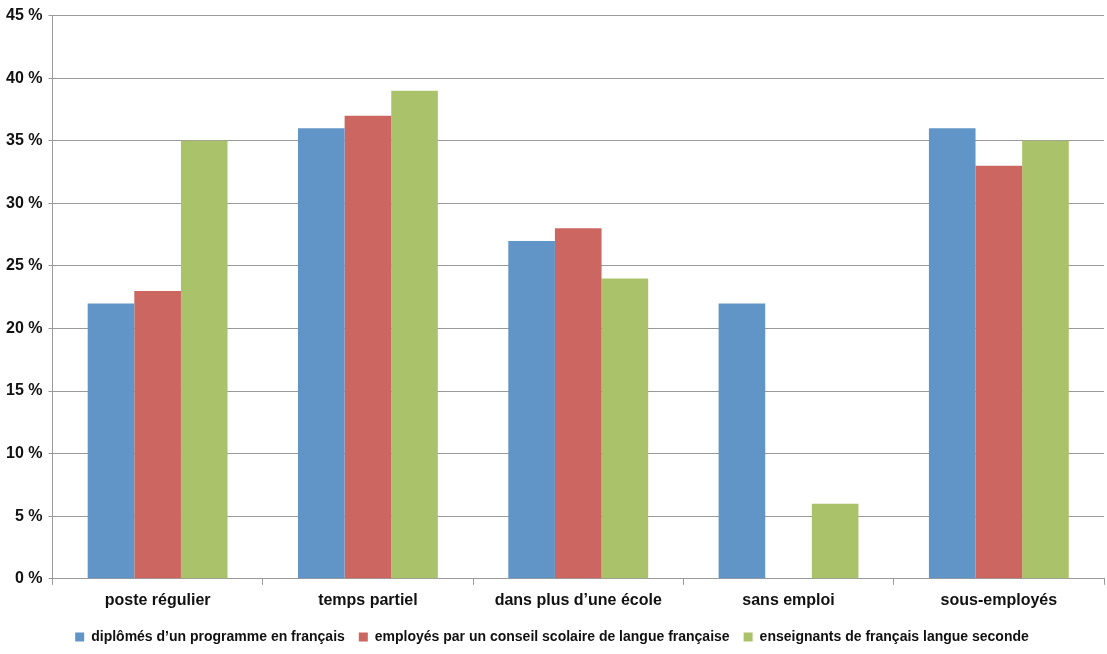  Describe the element at coordinates (218, 635) in the screenshot. I see `legend-label: diplômés d’un programme en français` at that location.